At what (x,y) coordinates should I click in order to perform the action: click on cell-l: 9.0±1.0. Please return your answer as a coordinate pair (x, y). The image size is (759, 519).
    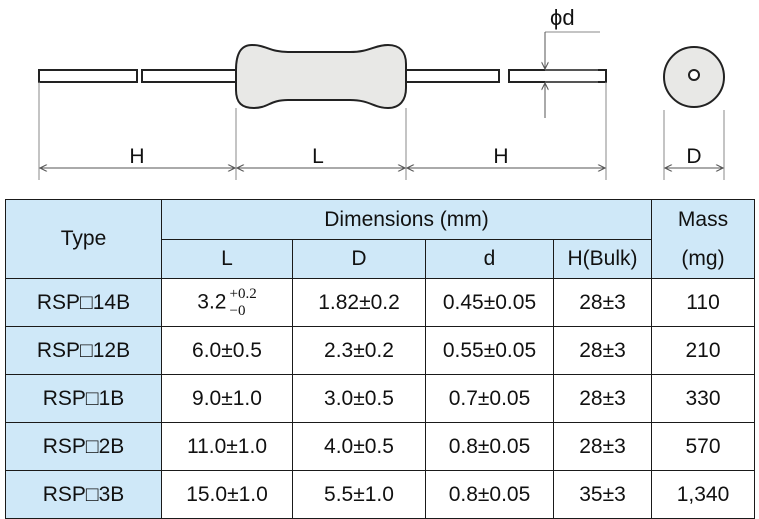
    Looking at the image, I should click on (227, 398).